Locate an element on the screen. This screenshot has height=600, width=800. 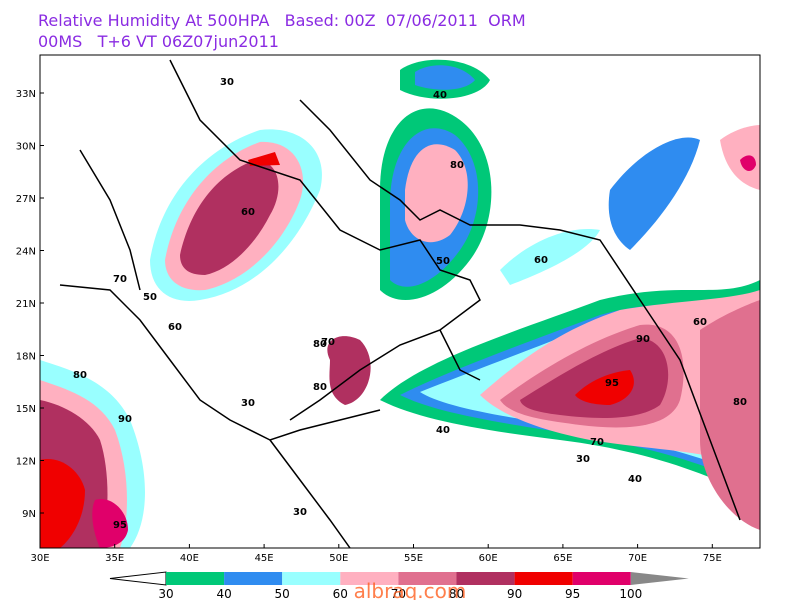
lon-label: 60E is located at coordinates (488, 558).